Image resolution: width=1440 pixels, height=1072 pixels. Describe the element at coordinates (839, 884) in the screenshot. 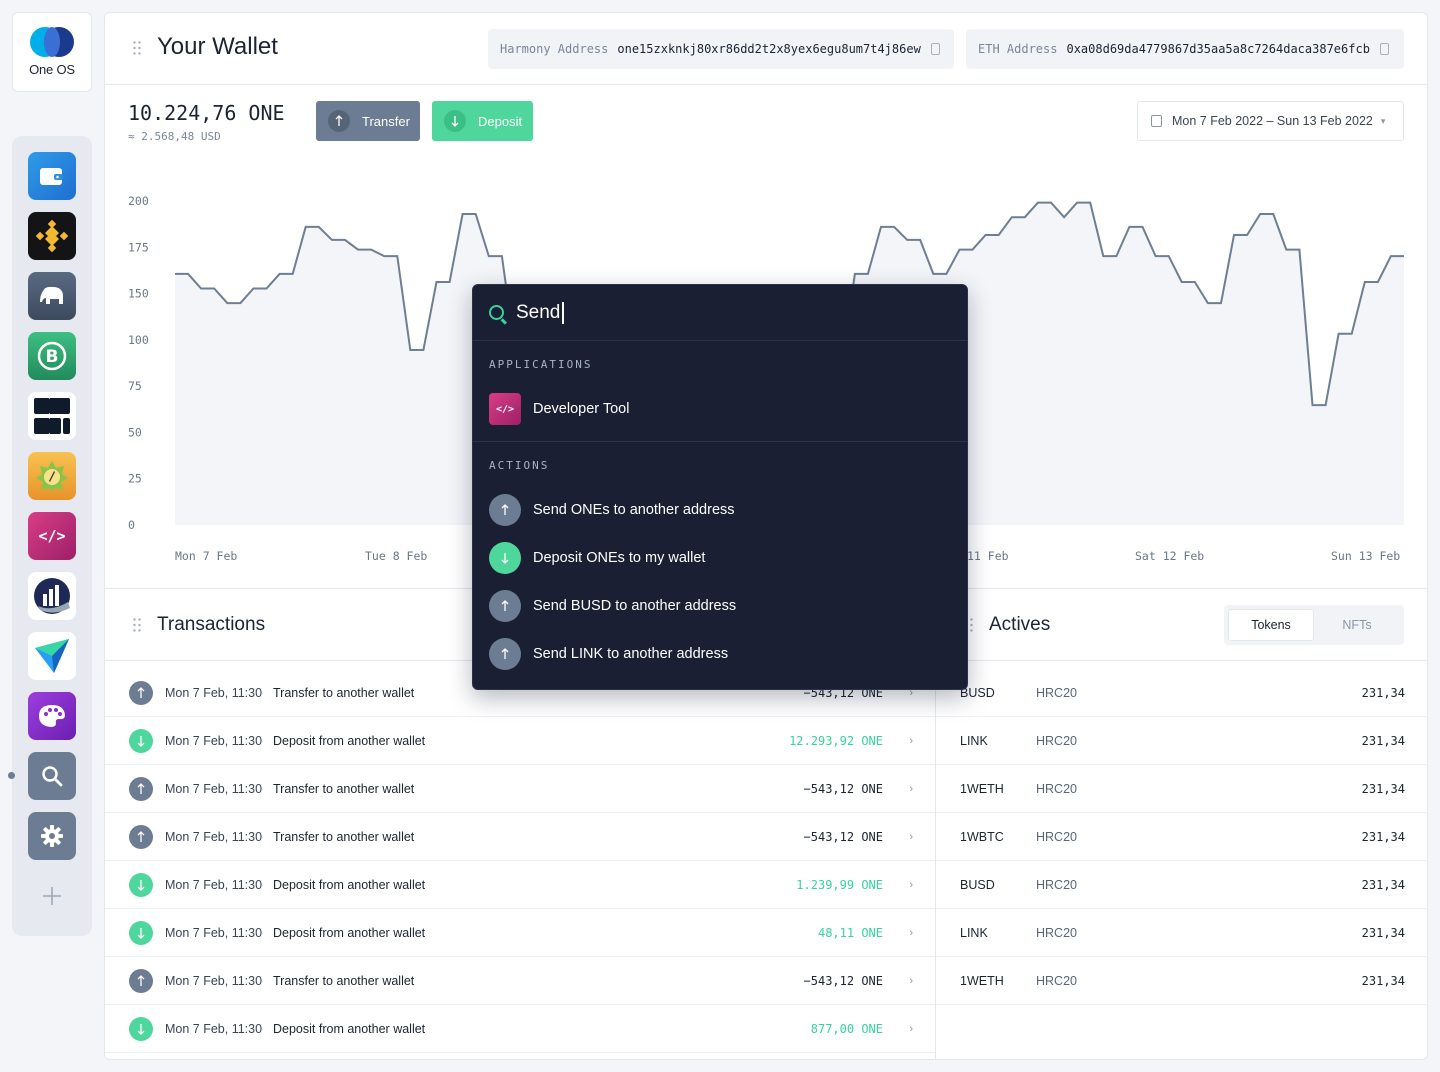

I see `transaction-amount: 1.239,99 ONE` at that location.